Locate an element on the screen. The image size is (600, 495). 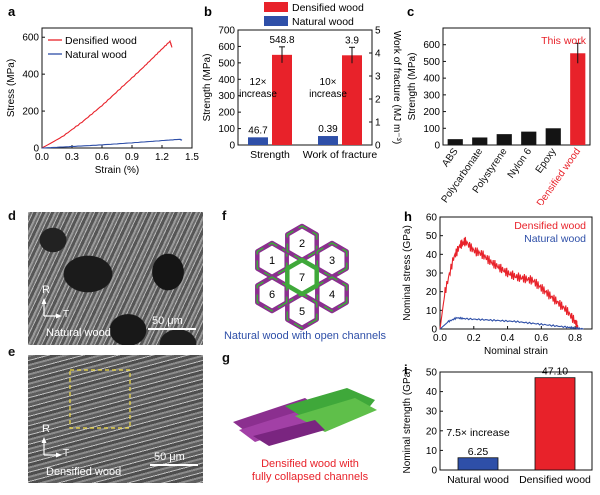
y-axis-label: Nominal stress (GPa) is located at coordinates (407, 273).